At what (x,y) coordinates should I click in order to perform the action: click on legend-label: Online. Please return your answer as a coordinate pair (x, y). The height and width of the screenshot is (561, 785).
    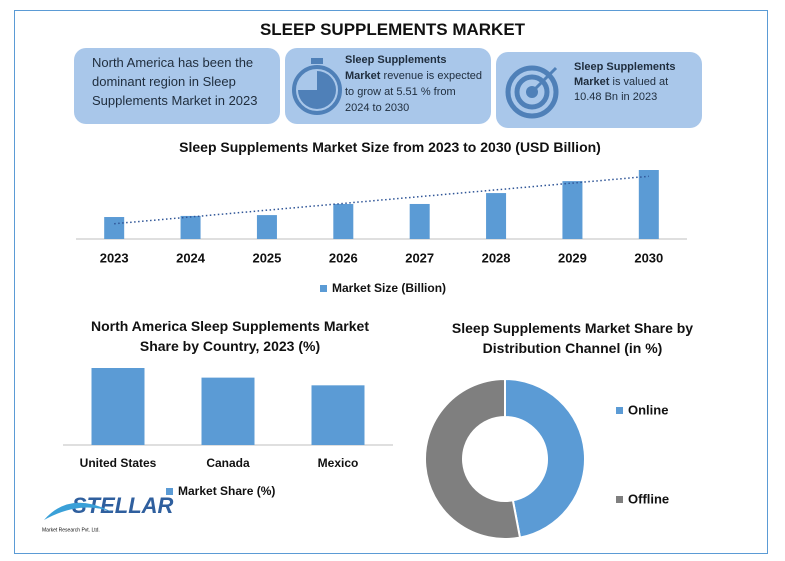
    Looking at the image, I should click on (648, 409).